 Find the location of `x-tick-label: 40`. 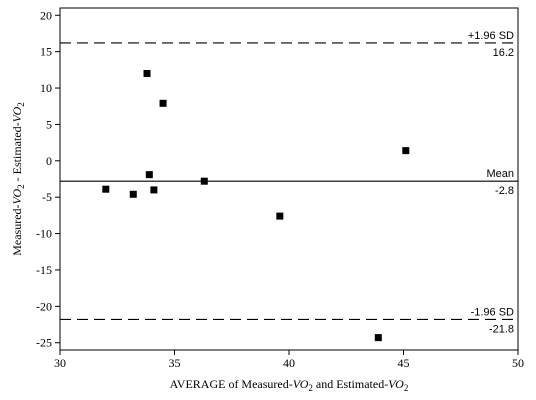

x-tick-label: 40 is located at coordinates (289, 363).